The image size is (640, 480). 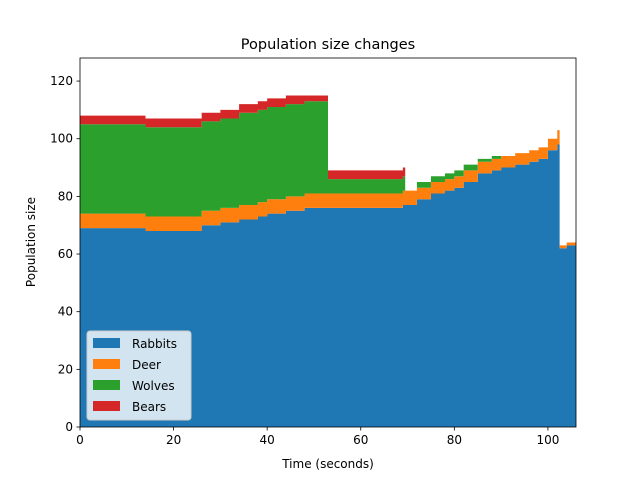 I want to click on x-tick-label: 80, so click(x=454, y=440).